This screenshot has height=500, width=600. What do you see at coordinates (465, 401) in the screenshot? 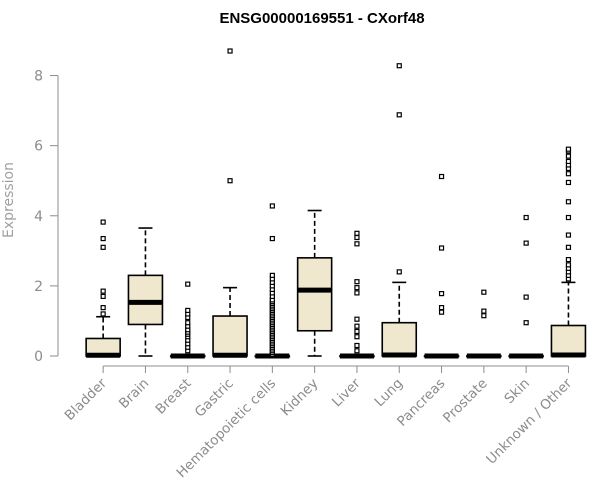
I see `x-tick-label: Prostate` at bounding box center [465, 401].